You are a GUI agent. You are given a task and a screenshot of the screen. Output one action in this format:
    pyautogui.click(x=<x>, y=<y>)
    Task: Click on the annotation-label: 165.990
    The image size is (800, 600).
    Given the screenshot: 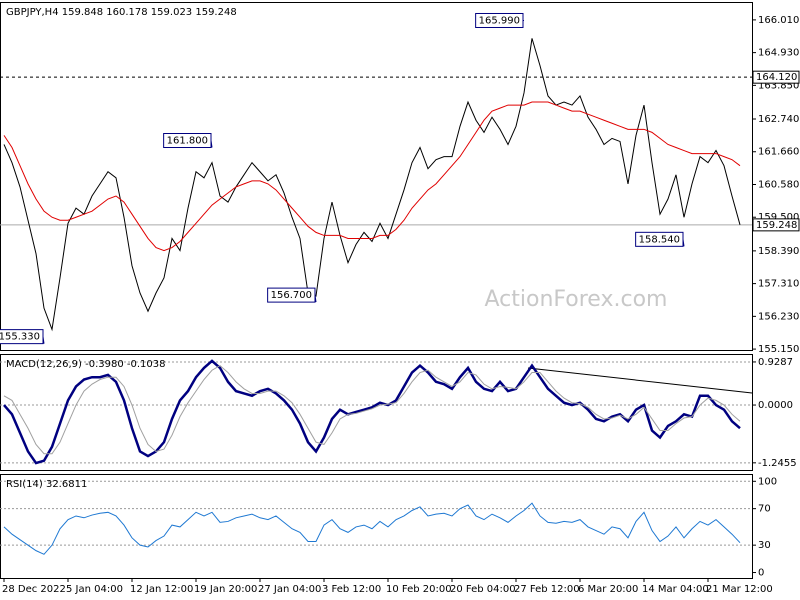 What is the action you would take?
    pyautogui.click(x=499, y=20)
    